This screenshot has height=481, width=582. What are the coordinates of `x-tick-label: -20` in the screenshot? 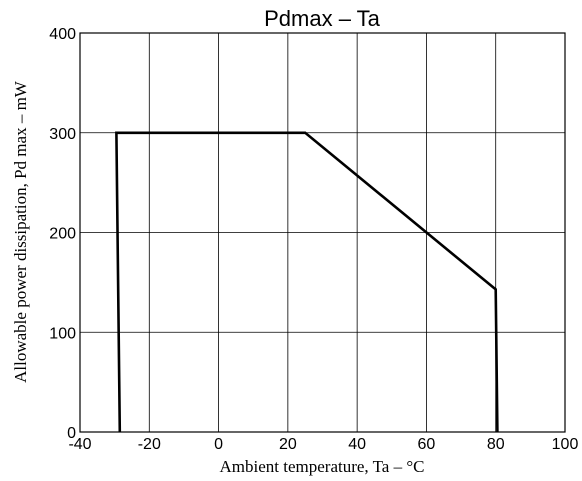 It's located at (149, 444).